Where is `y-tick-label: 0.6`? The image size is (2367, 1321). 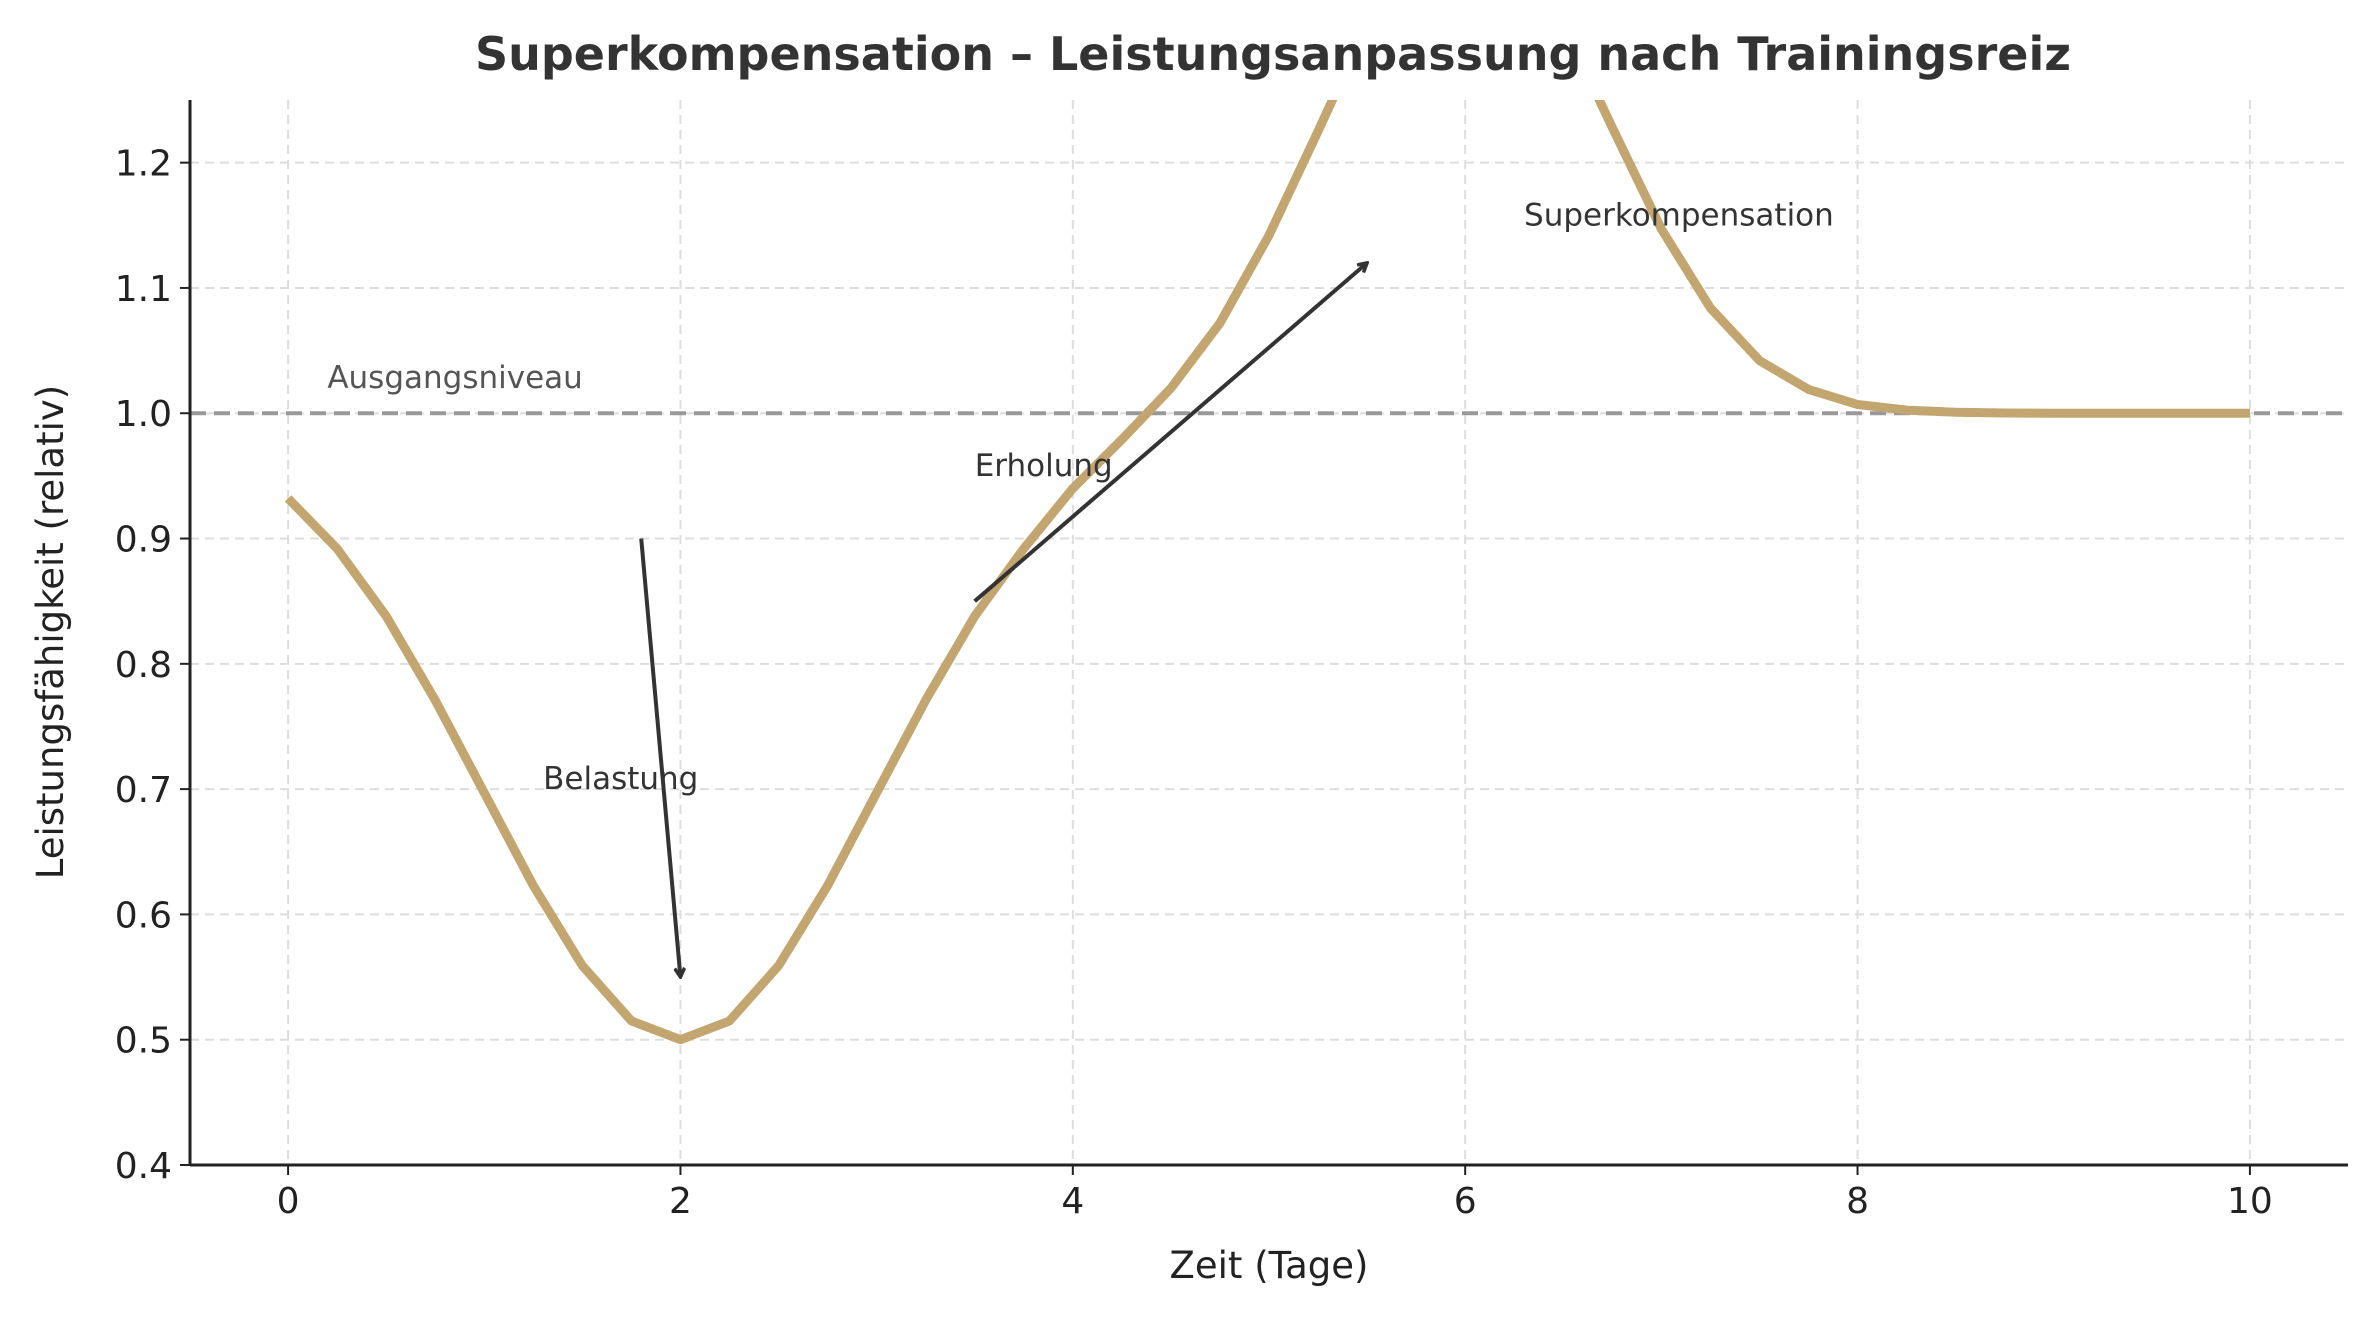
y-tick-label: 0.6 is located at coordinates (143, 915).